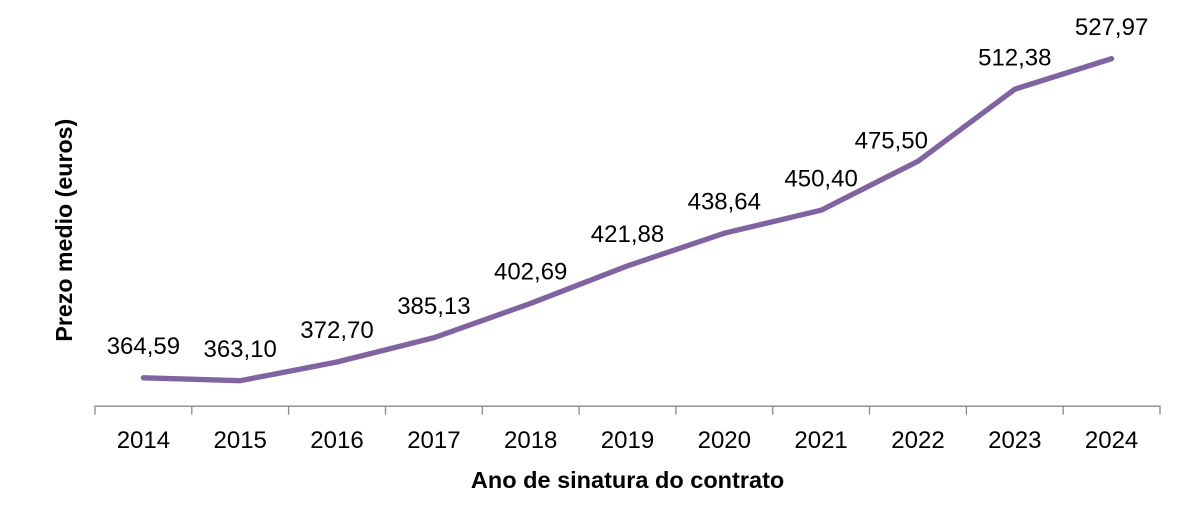  I want to click on svg-text: 402,69, so click(530, 272).